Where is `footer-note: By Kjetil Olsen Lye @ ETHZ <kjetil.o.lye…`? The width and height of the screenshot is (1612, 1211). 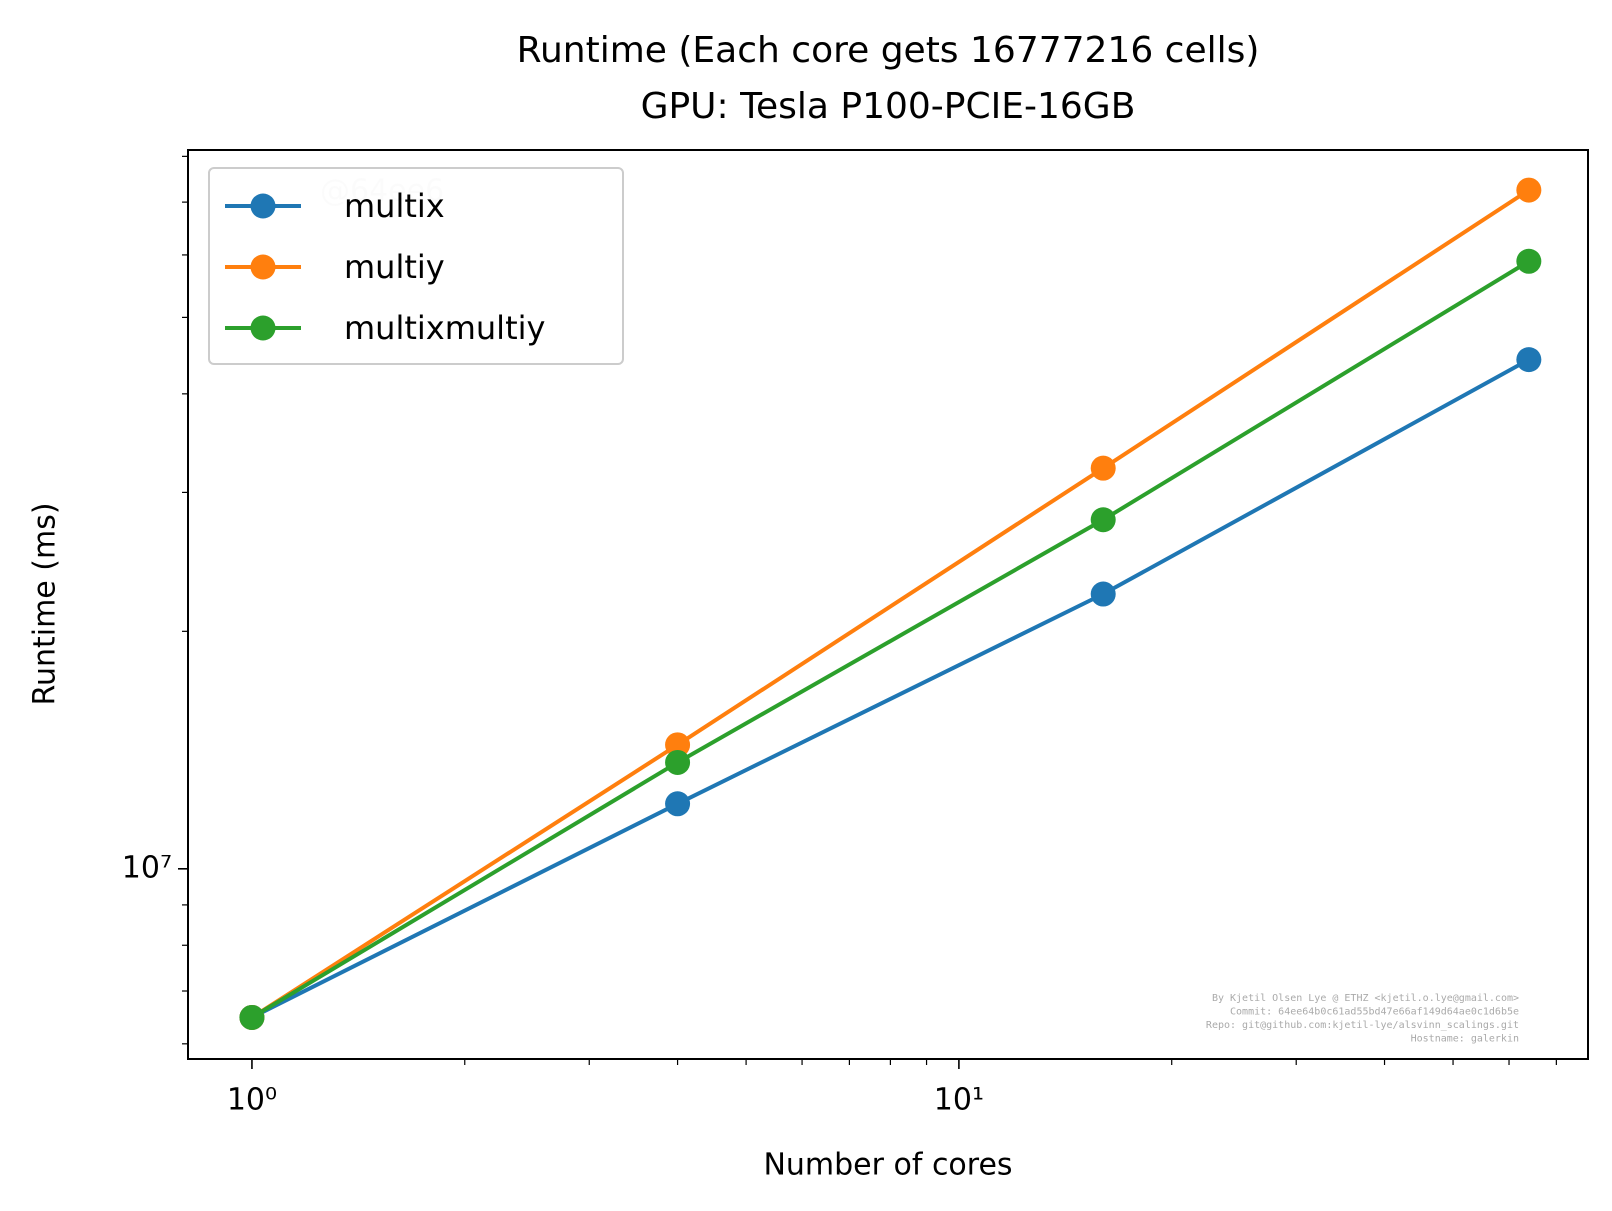 footer-note: By Kjetil Olsen Lye @ ETHZ <kjetil.o.lye… is located at coordinates (1365, 998).